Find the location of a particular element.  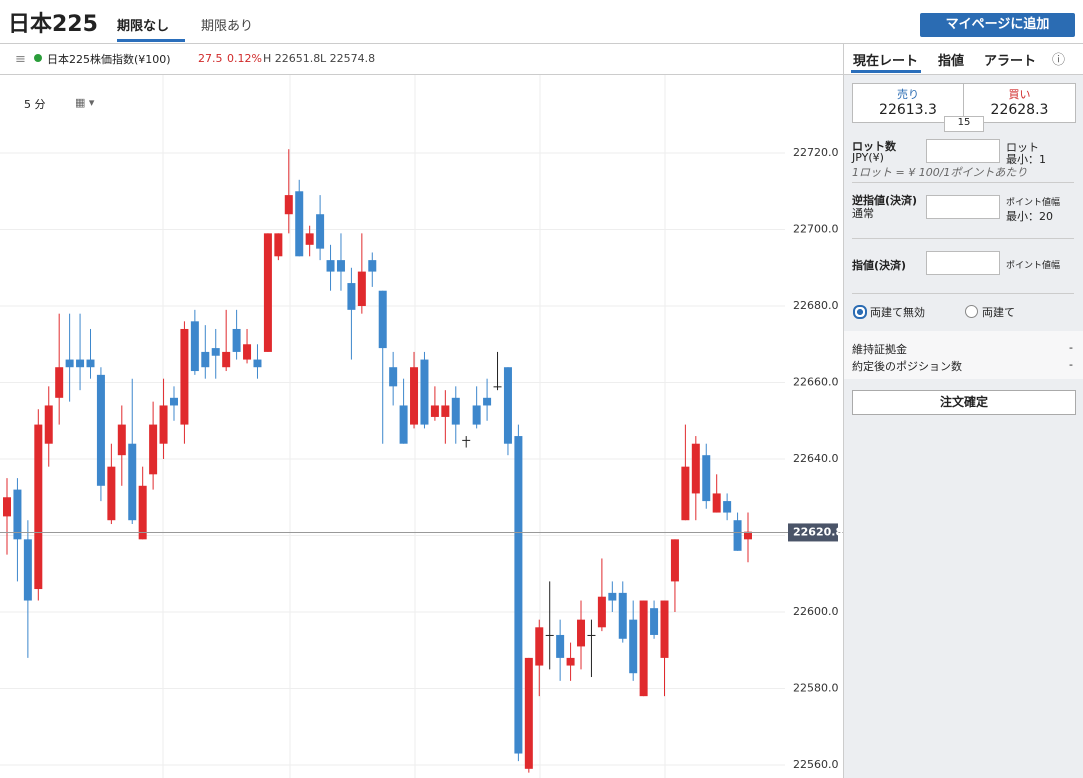

label: ロット is located at coordinates (1022, 147).